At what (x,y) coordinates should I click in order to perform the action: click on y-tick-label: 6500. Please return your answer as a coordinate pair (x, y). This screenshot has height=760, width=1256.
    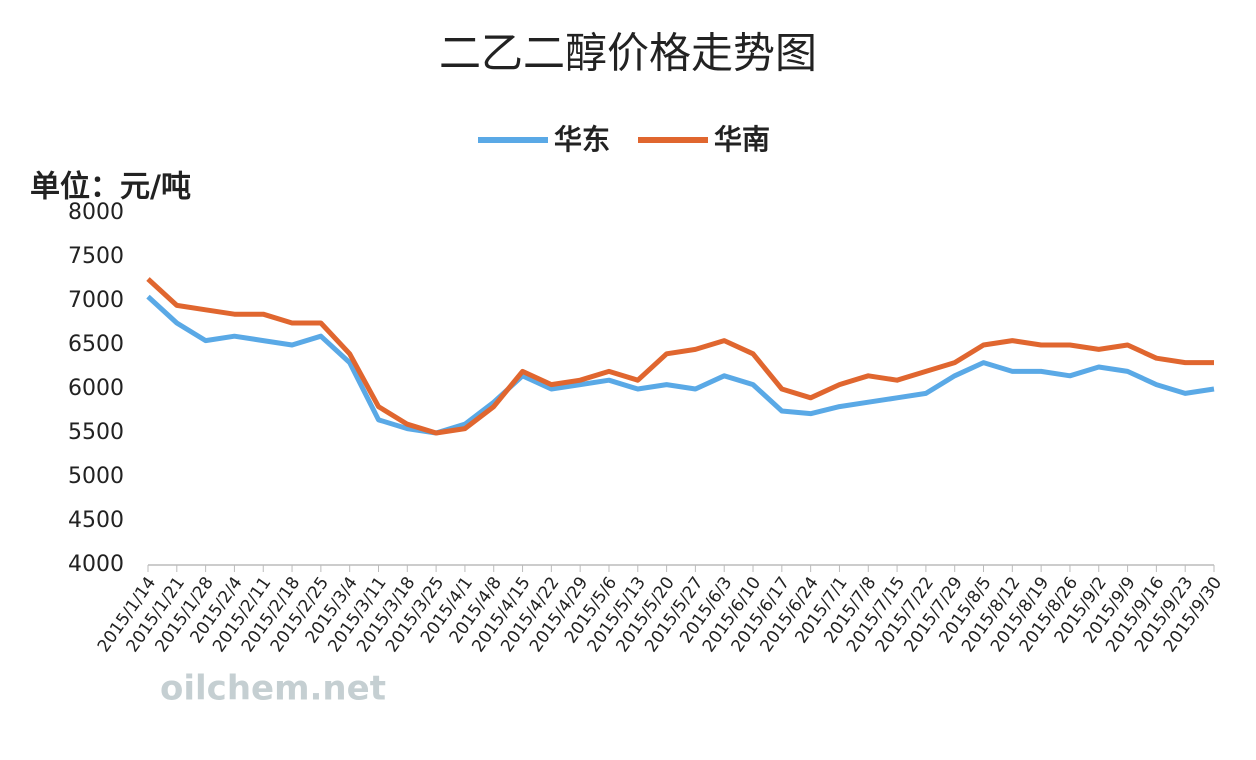
    Looking at the image, I should click on (96, 344).